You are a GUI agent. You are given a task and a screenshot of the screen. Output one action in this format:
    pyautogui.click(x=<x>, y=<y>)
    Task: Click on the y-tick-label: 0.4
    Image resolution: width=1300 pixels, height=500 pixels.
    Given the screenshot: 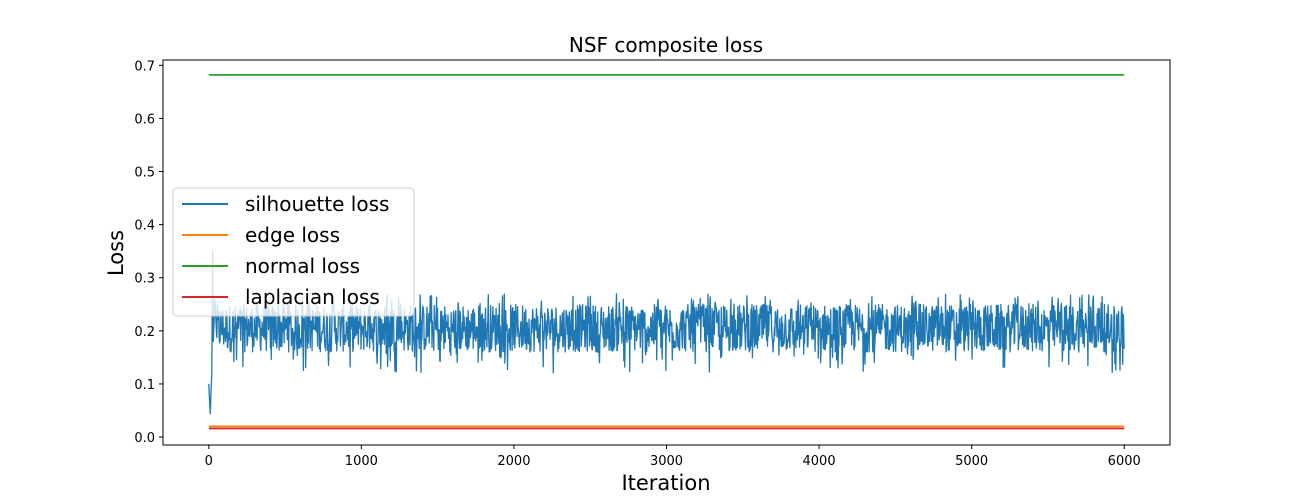 What is the action you would take?
    pyautogui.click(x=144, y=226)
    